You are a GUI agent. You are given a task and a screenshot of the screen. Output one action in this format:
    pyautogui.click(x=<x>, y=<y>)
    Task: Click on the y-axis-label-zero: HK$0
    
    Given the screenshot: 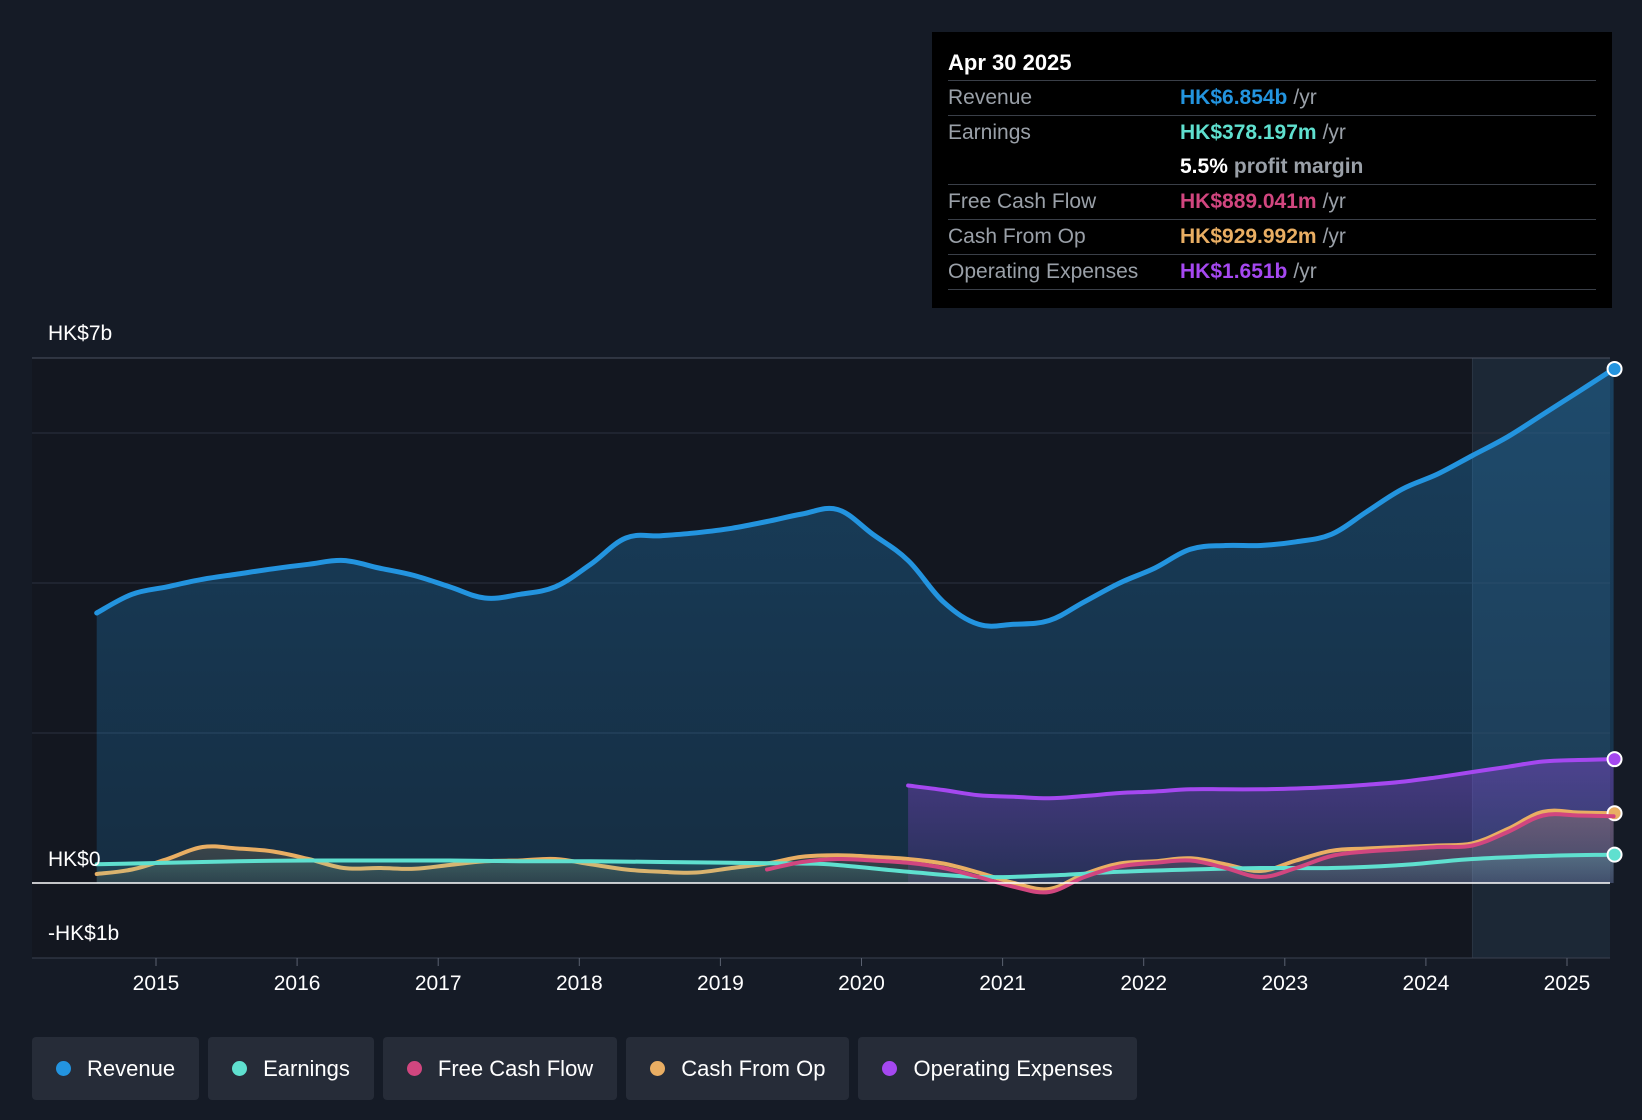 What is the action you would take?
    pyautogui.click(x=74, y=859)
    